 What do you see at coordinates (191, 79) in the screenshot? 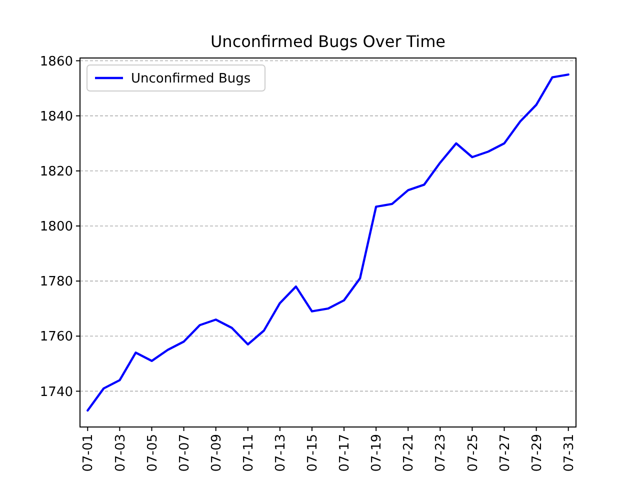
I see `legend-label: Unconfirmed Bugs` at bounding box center [191, 79].